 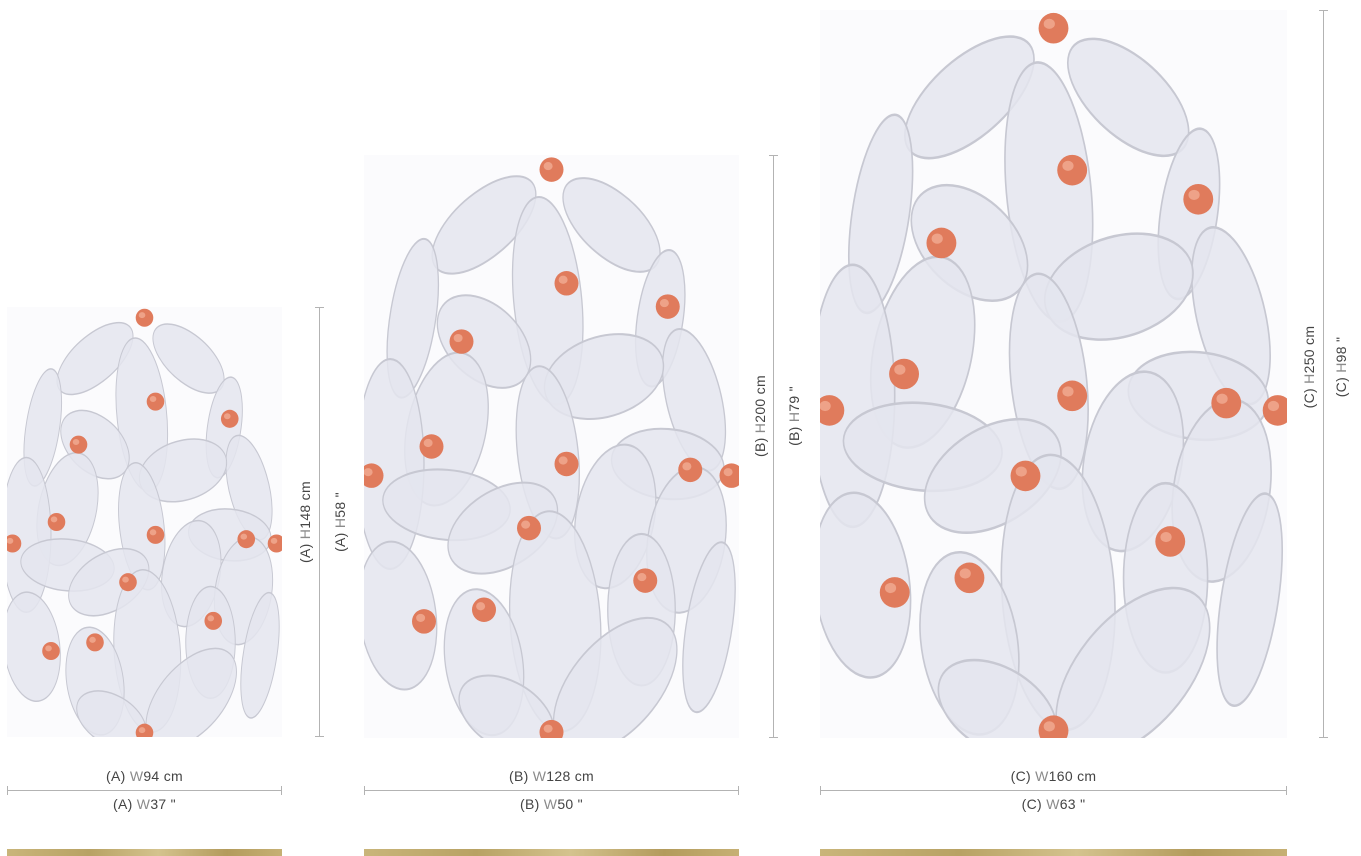 What do you see at coordinates (1309, 367) in the screenshot?
I see `height-cm-c: (C) H250 cm` at bounding box center [1309, 367].